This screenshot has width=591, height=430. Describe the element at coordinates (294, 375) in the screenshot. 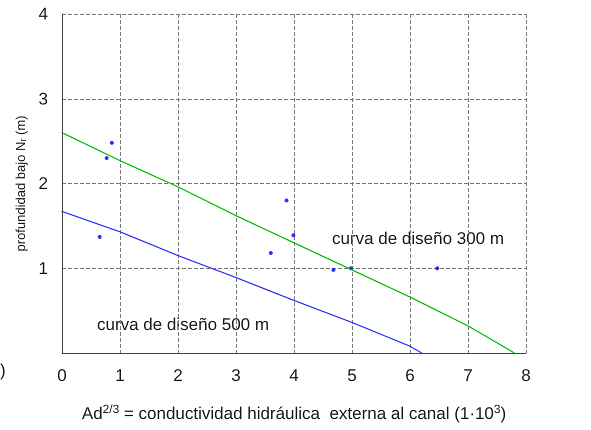

I see `x-tick-label: 4` at that location.